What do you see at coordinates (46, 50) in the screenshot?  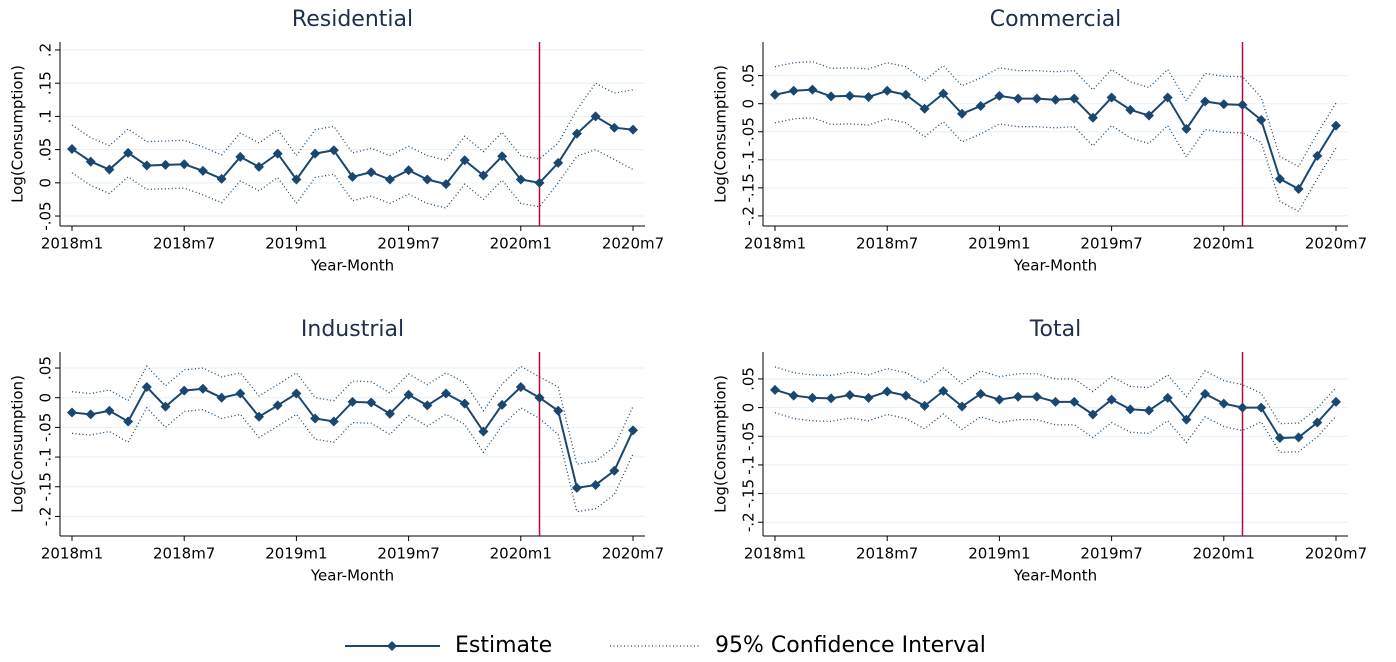 I see `y-tick-label: .2` at bounding box center [46, 50].